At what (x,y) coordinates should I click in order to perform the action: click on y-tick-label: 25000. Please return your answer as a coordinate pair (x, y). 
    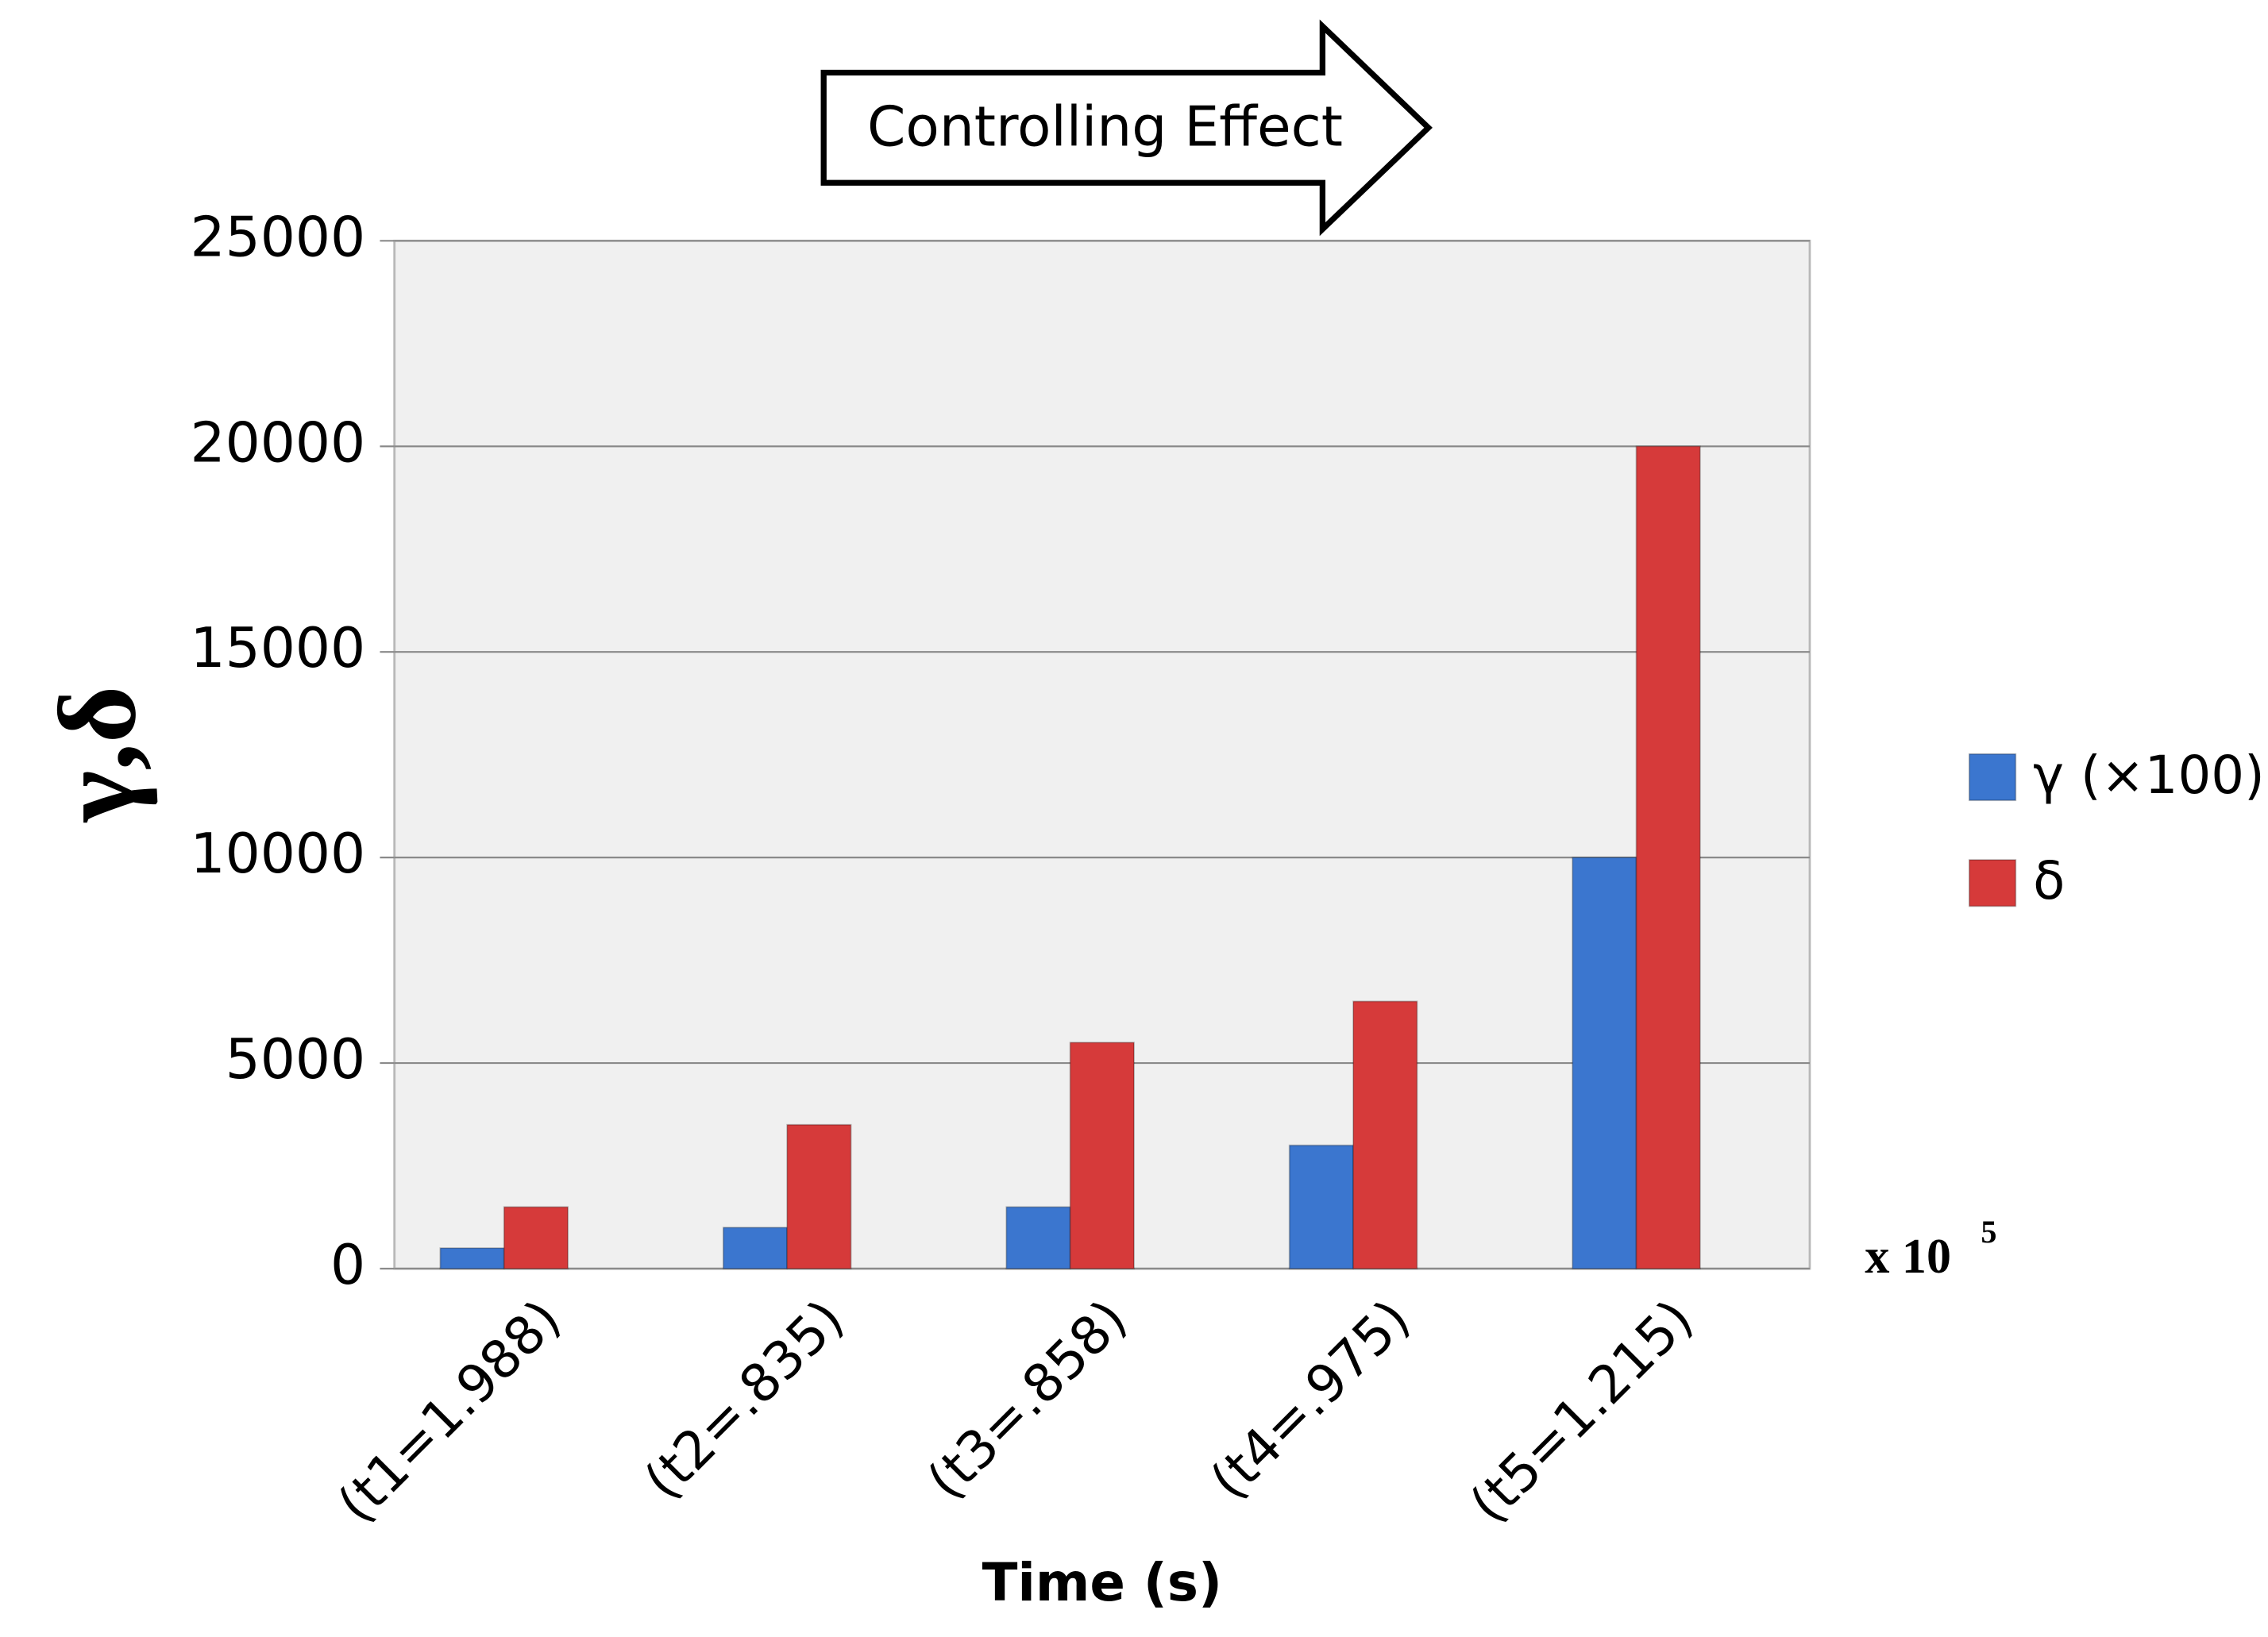
    Looking at the image, I should click on (277, 237).